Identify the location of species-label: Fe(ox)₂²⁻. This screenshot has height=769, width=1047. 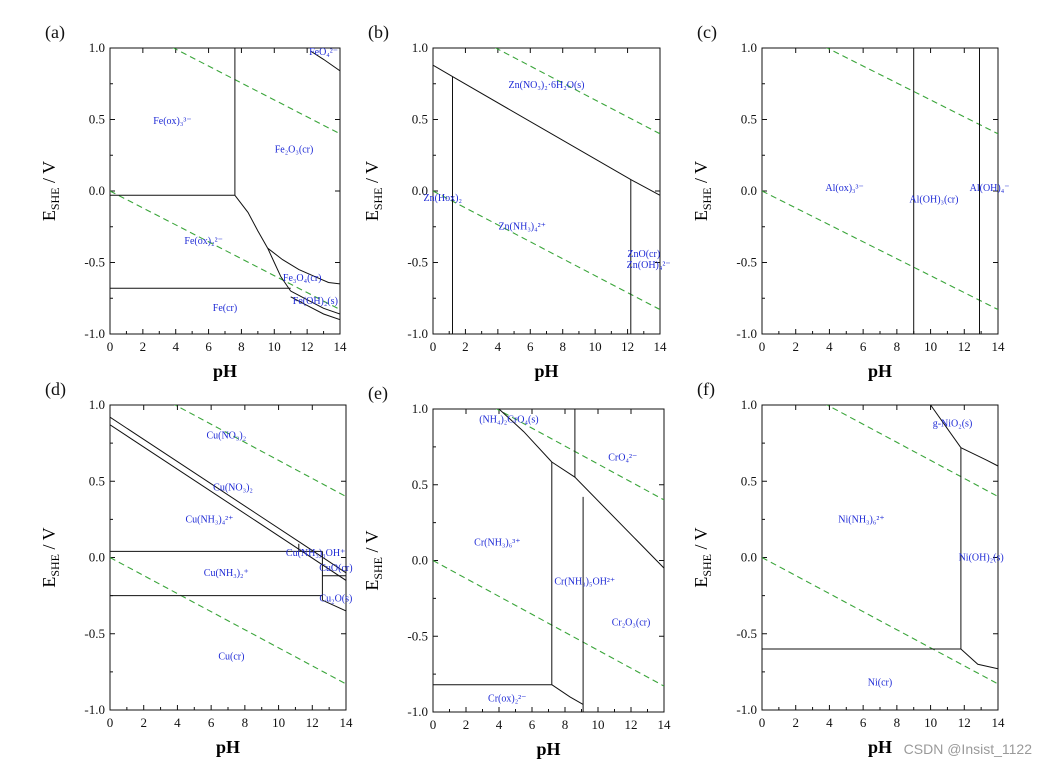
(203, 241).